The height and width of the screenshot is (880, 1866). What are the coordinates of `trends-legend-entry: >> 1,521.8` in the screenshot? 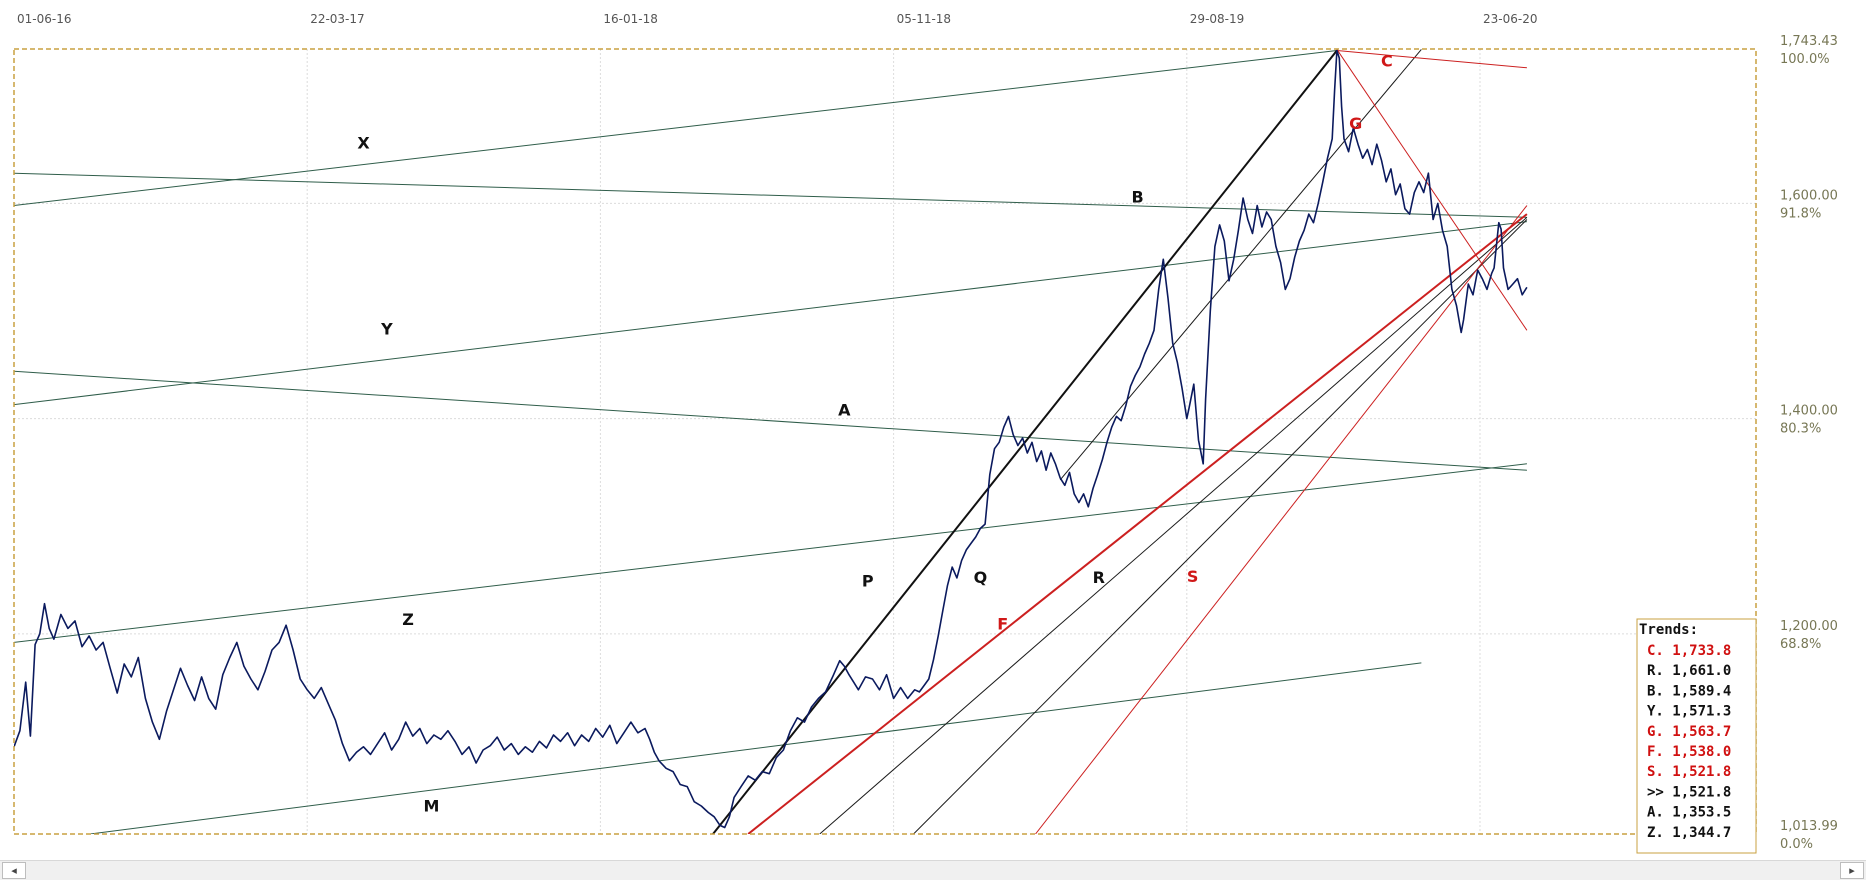 It's located at (1689, 792).